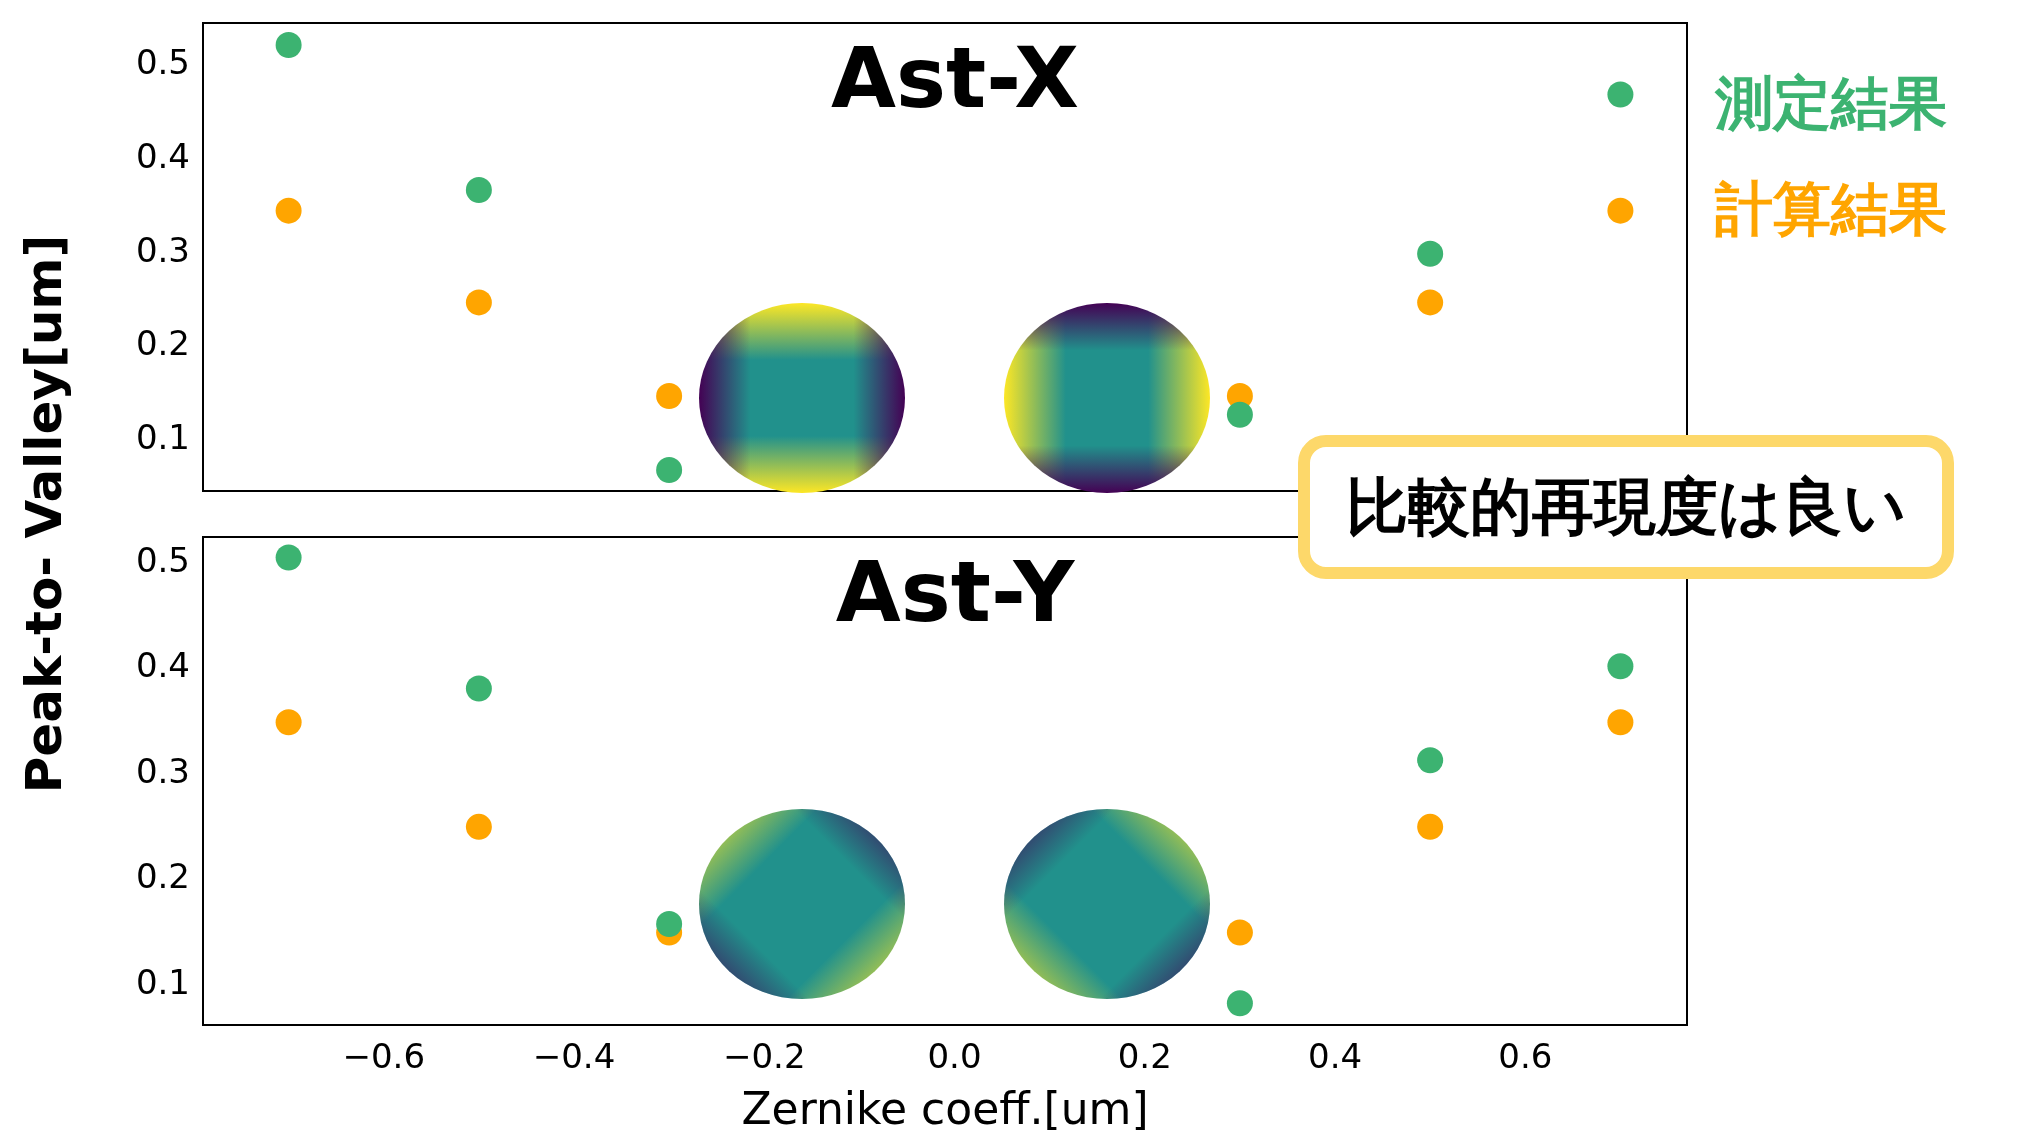 This screenshot has width=2026, height=1143. What do you see at coordinates (764, 1055) in the screenshot?
I see `x-tick-label: −0.2` at bounding box center [764, 1055].